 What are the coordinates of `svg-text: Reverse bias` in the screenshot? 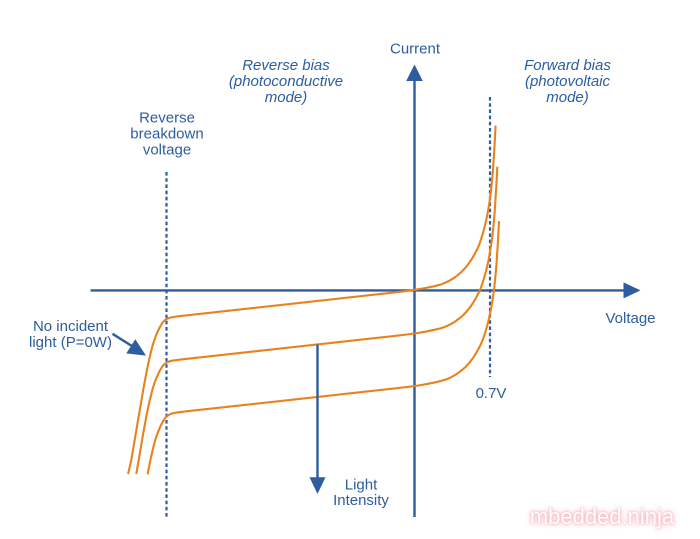 It's located at (286, 65).